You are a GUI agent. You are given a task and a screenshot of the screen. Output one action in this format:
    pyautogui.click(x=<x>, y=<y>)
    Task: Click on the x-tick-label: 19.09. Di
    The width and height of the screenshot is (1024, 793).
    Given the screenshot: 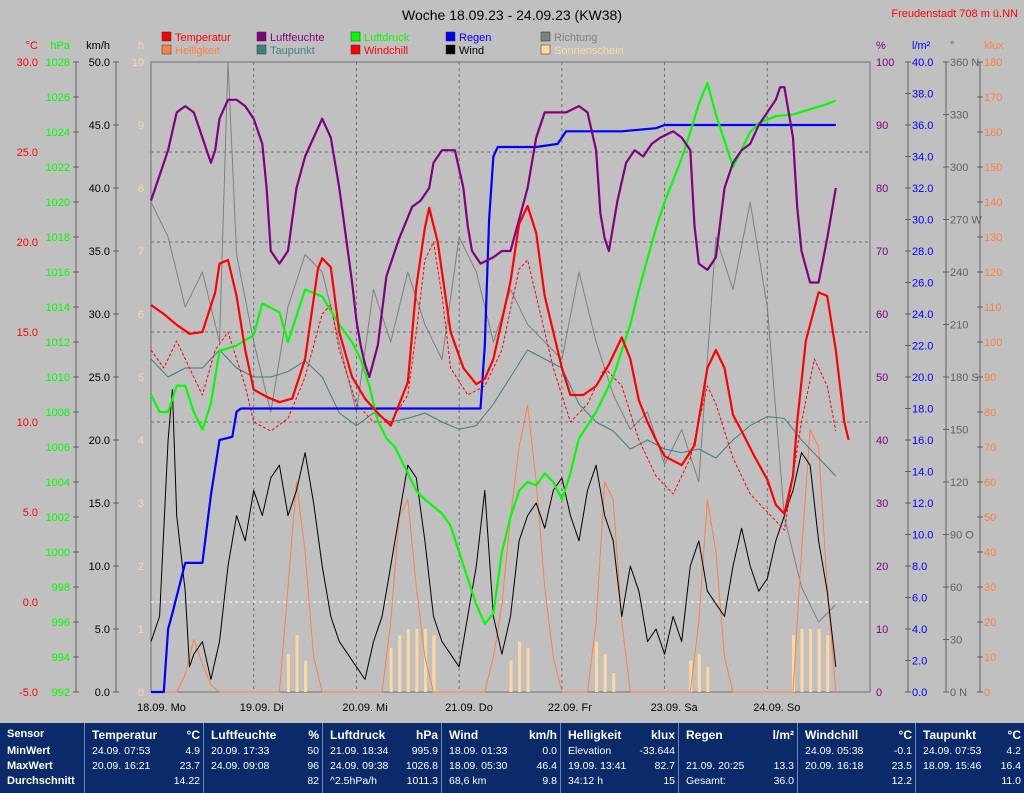 What is the action you would take?
    pyautogui.click(x=262, y=708)
    